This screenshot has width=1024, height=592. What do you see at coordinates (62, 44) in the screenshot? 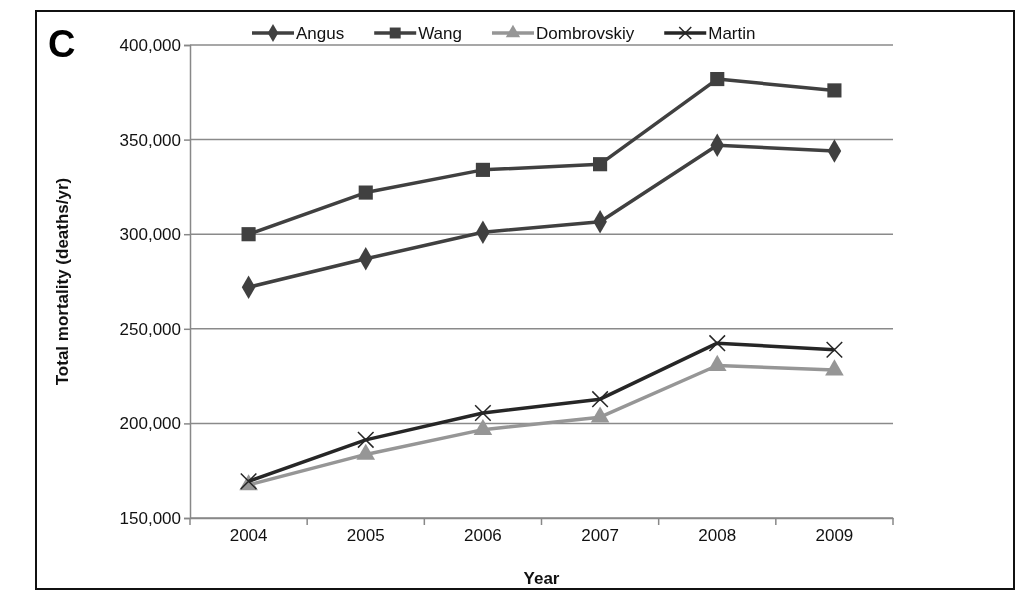
I see `chart-title: C` at bounding box center [62, 44].